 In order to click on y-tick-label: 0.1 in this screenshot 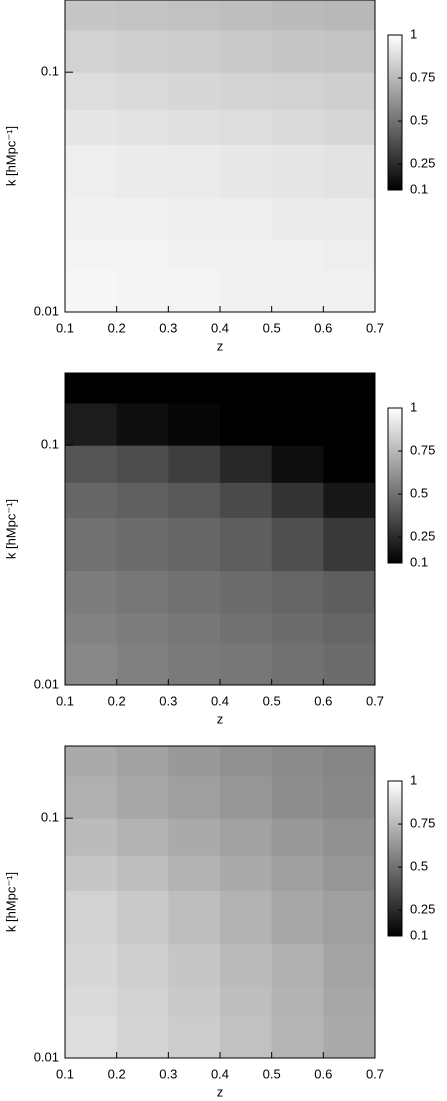, I will do `click(50, 817)`.